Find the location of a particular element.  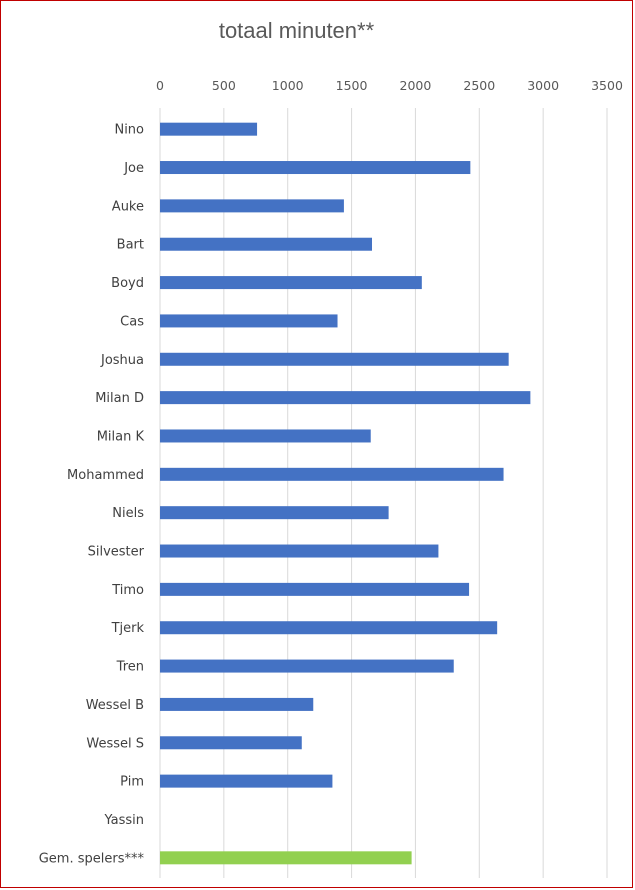

x-tick-label: 500 is located at coordinates (224, 85).